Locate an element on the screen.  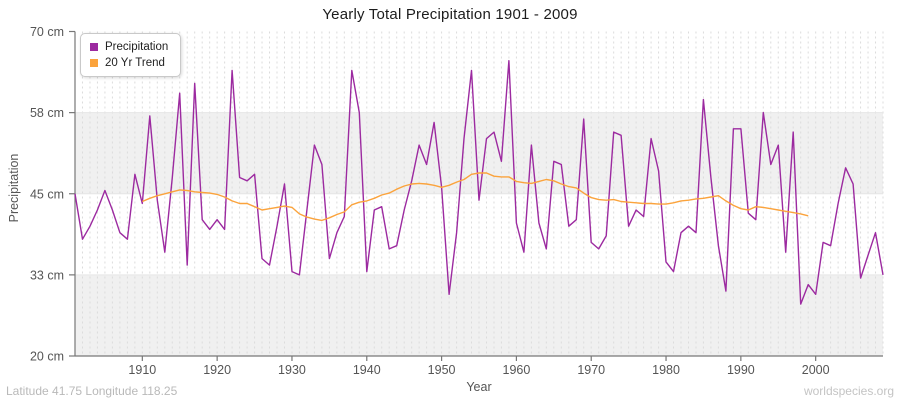
legend-item-trend: 20 Yr Trend is located at coordinates (129, 63).